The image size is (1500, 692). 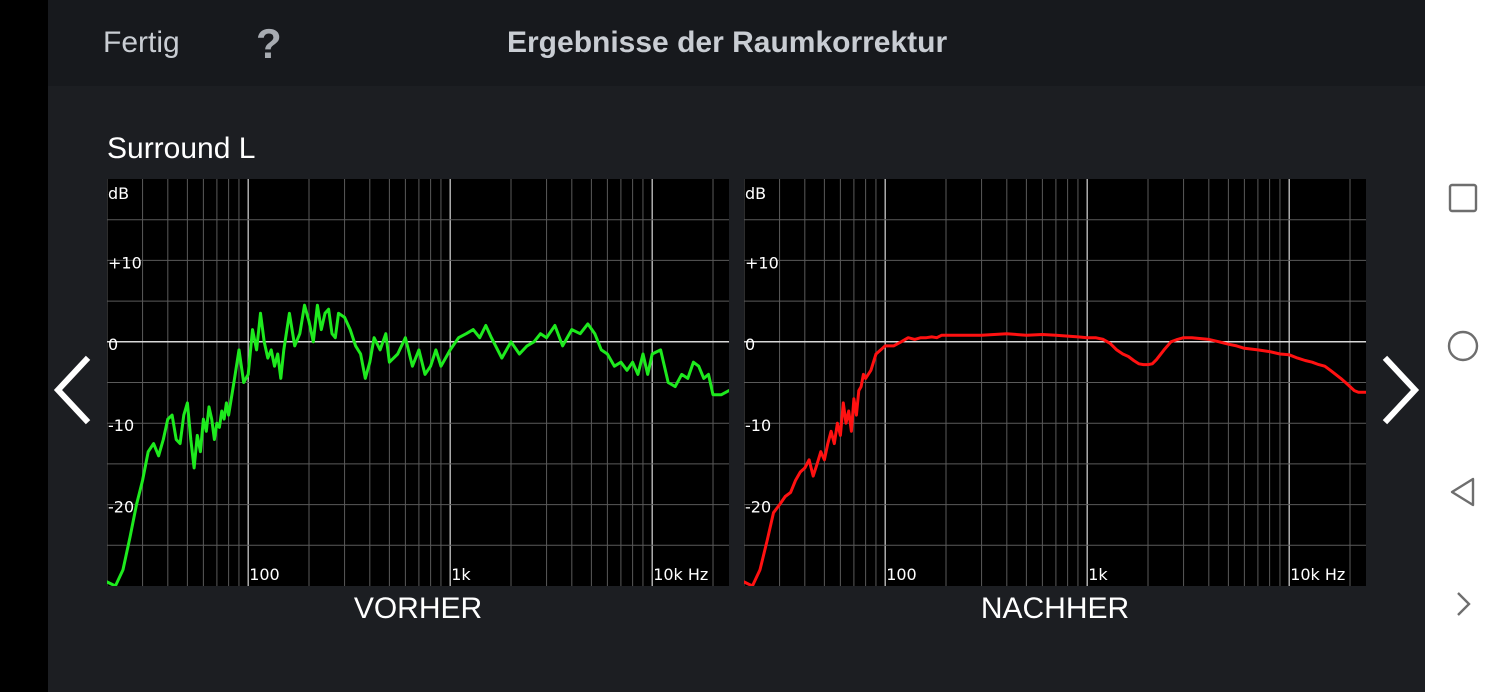 I want to click on header-bar: Fertig ? Ergebnisse der Raumkorrektur, so click(x=736, y=43).